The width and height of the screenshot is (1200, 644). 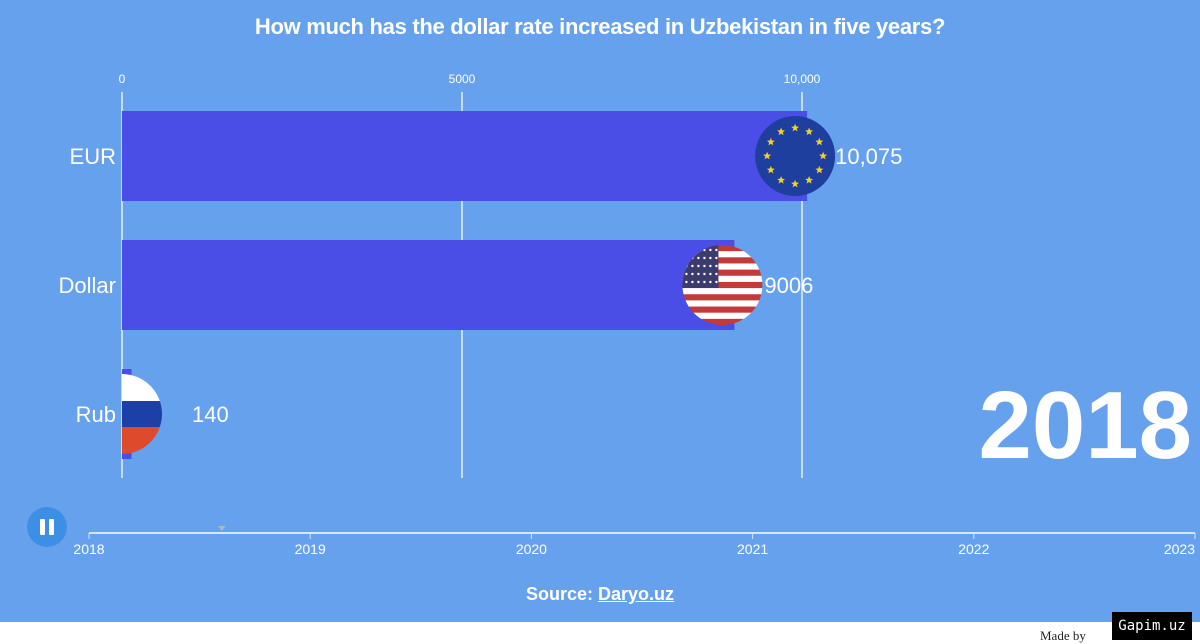 I want to click on source-note: Source: Daryo.uz, so click(x=600, y=594).